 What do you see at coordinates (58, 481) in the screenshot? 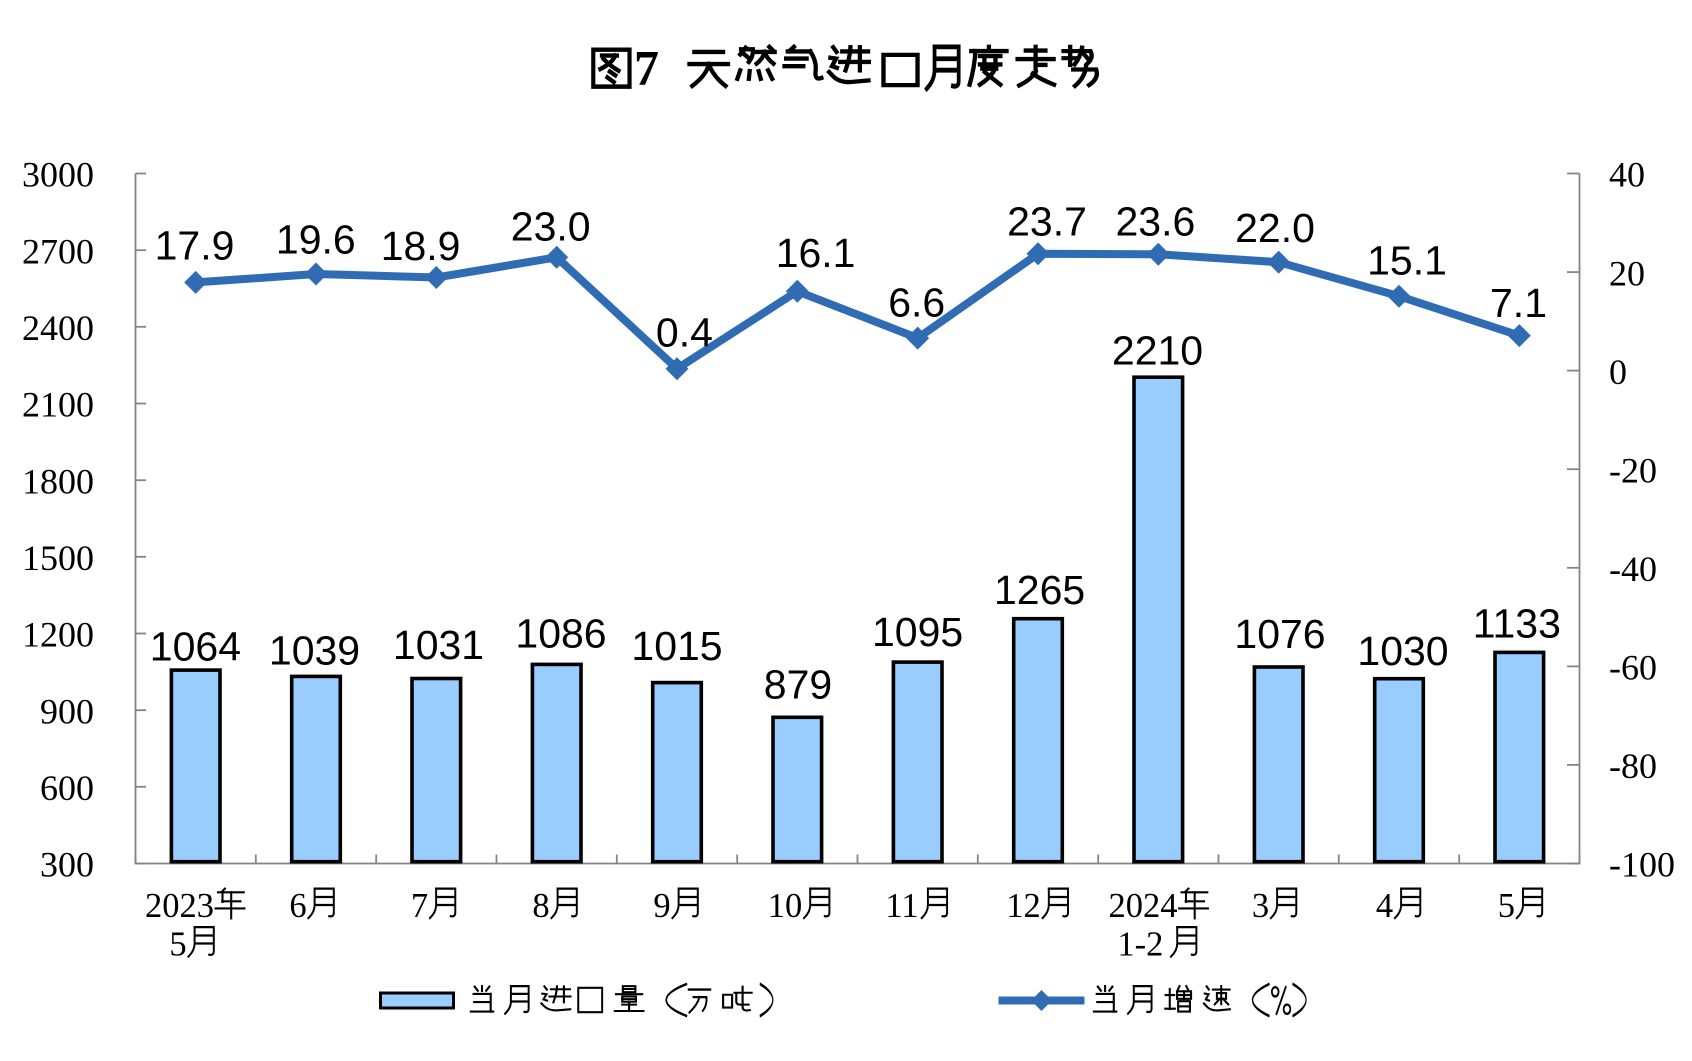
I see `svg-text: 1800` at bounding box center [58, 481].